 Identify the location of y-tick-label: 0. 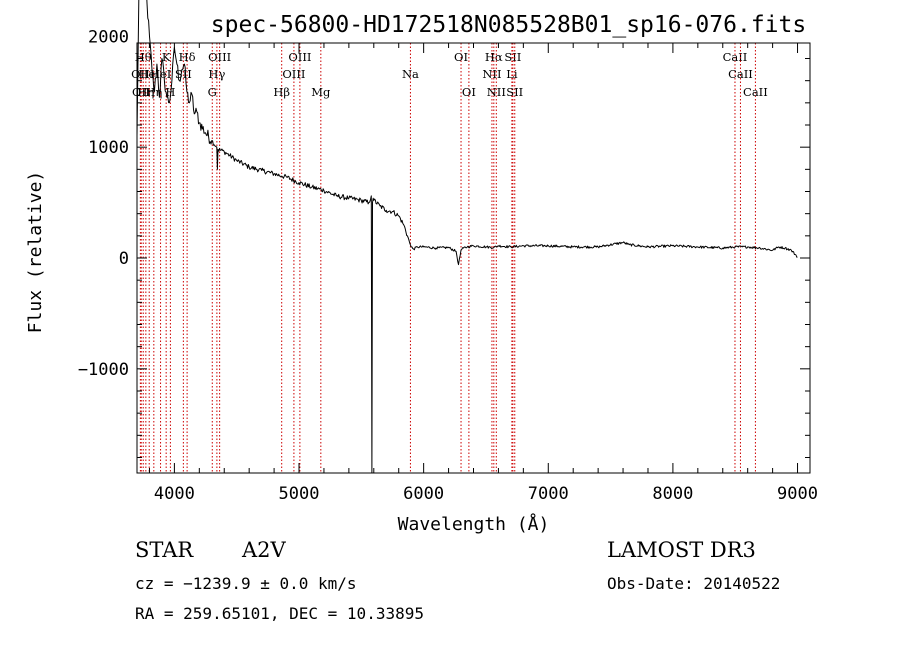
(124, 259).